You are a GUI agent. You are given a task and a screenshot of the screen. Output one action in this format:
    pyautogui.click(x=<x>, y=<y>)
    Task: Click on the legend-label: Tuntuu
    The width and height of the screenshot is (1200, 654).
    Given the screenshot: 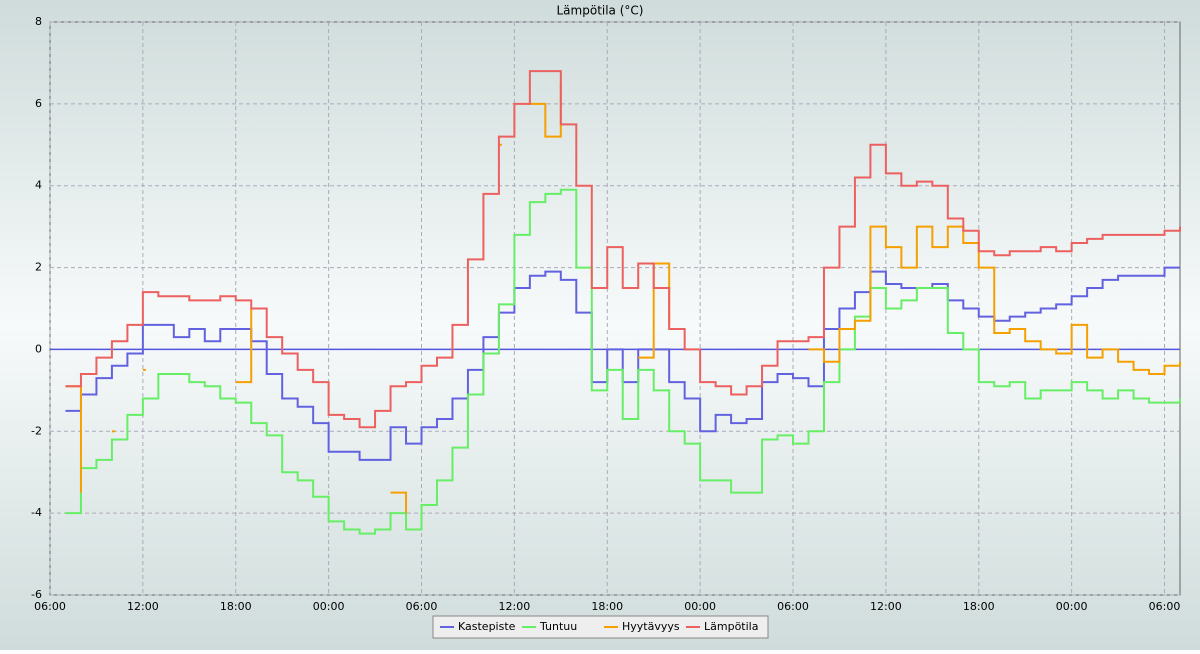 What is the action you would take?
    pyautogui.click(x=558, y=626)
    